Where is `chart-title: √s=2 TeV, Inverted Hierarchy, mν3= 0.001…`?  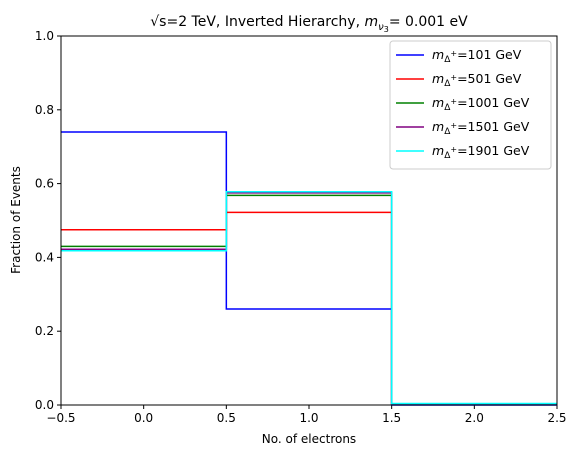
chart-title: √s=2 TeV, Inverted Hierarchy, mν3= 0.001… is located at coordinates (309, 24).